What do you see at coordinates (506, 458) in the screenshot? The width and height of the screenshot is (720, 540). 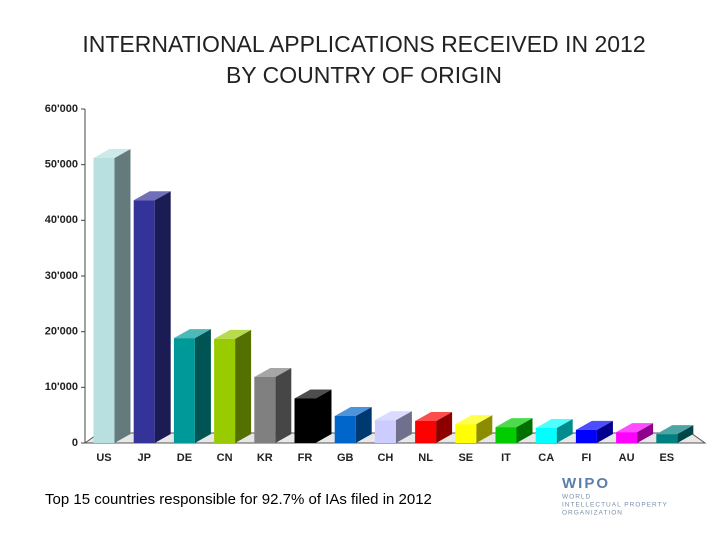 I see `x-tick-label: IT` at bounding box center [506, 458].